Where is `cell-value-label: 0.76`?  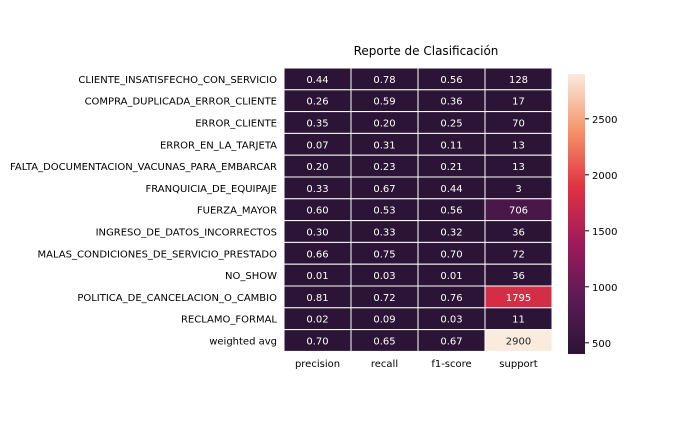 cell-value-label: 0.76 is located at coordinates (451, 298).